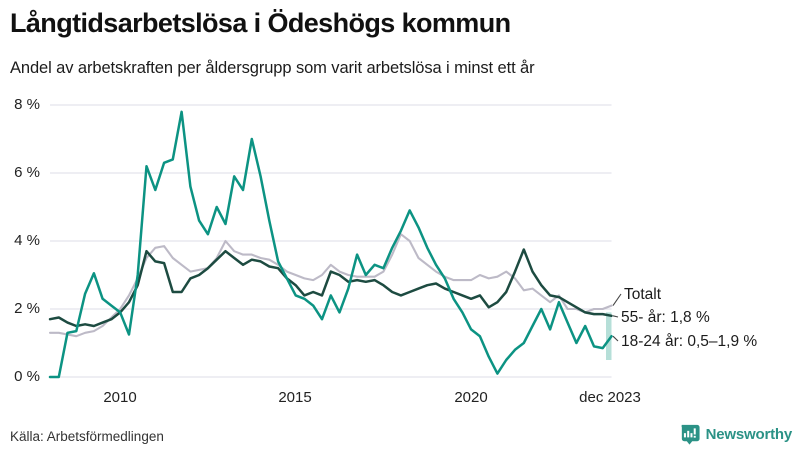 The height and width of the screenshot is (450, 800). What do you see at coordinates (471, 397) in the screenshot?
I see `x-axis-tick-label-2020: 2020` at bounding box center [471, 397].